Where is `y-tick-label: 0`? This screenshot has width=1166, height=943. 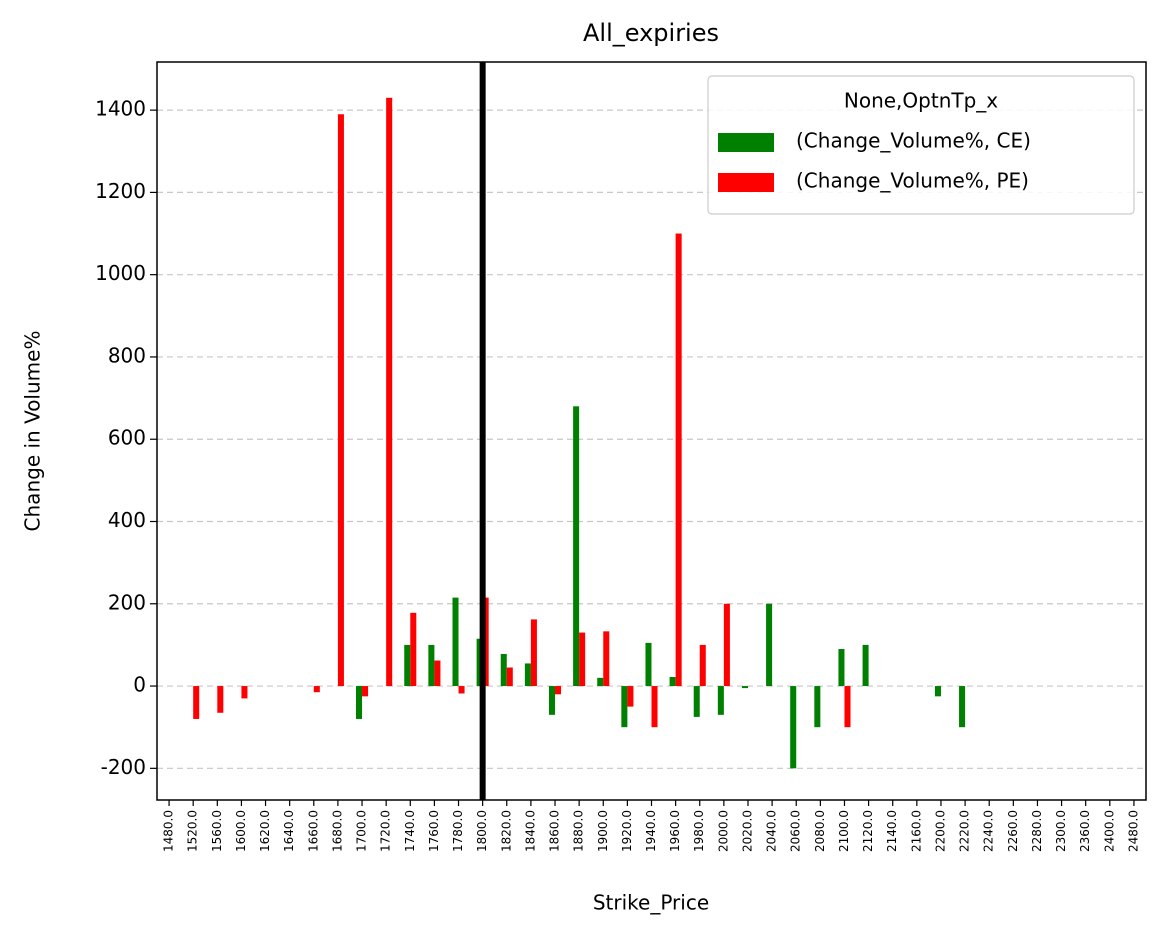 y-tick-label: 0 is located at coordinates (139, 685).